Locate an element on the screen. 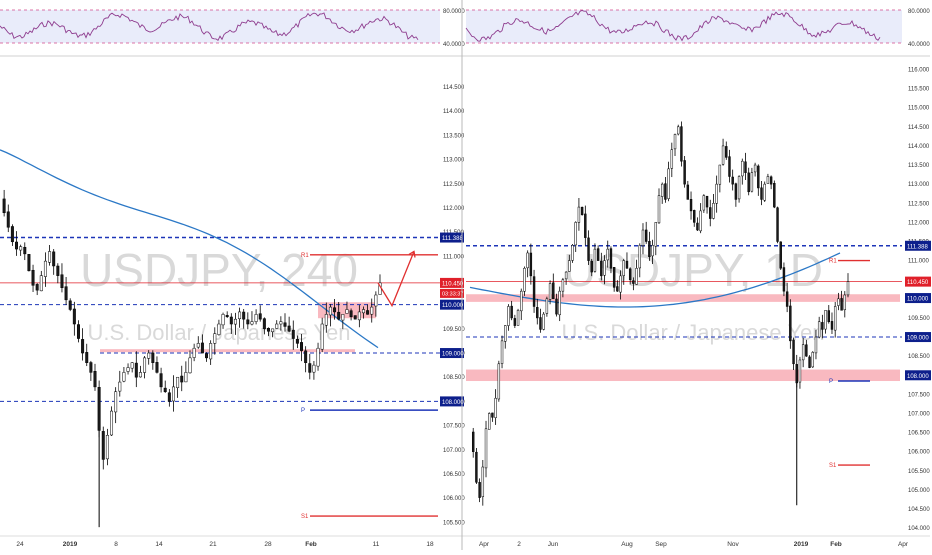 Image resolution: width=932 pixels, height=555 pixels. x-tick-label: 11 is located at coordinates (376, 544).